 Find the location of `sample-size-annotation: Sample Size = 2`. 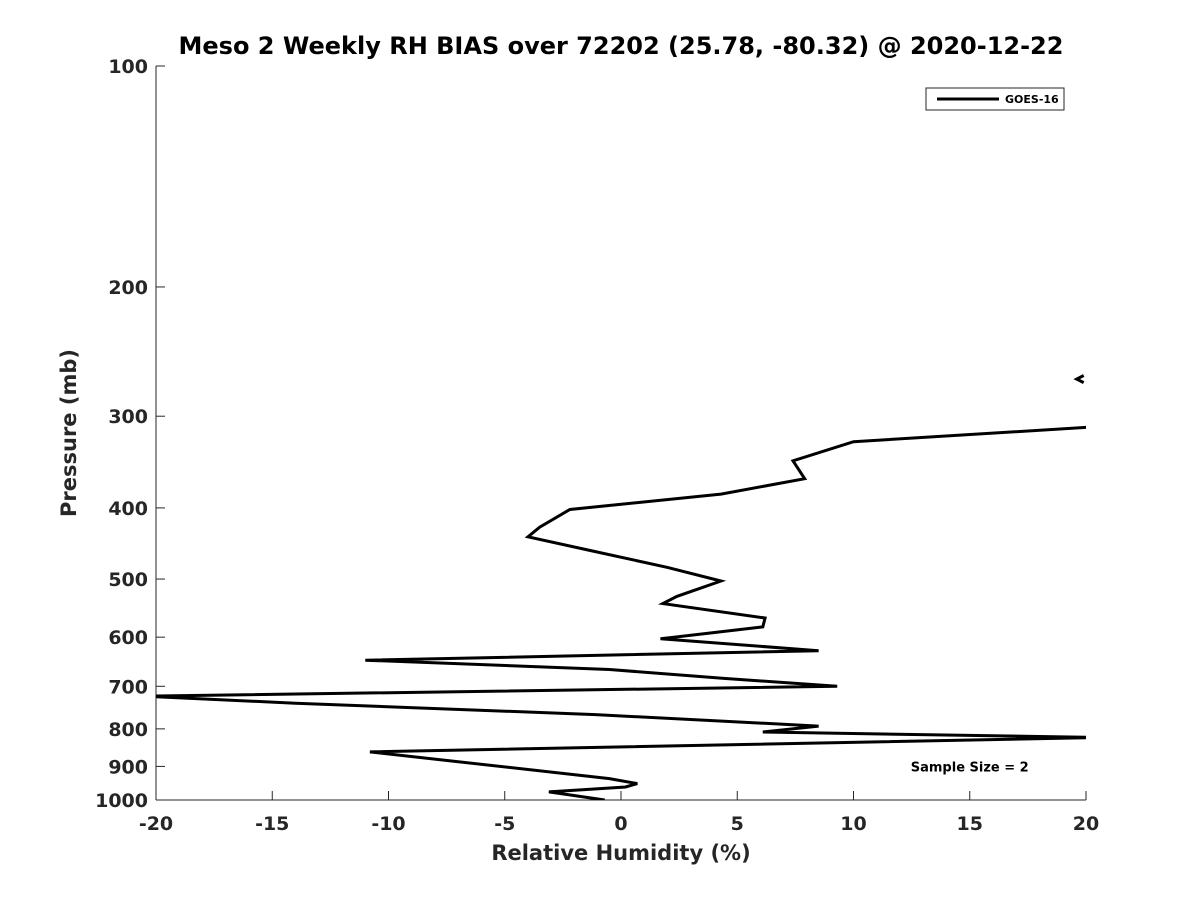

sample-size-annotation: Sample Size = 2 is located at coordinates (970, 767).